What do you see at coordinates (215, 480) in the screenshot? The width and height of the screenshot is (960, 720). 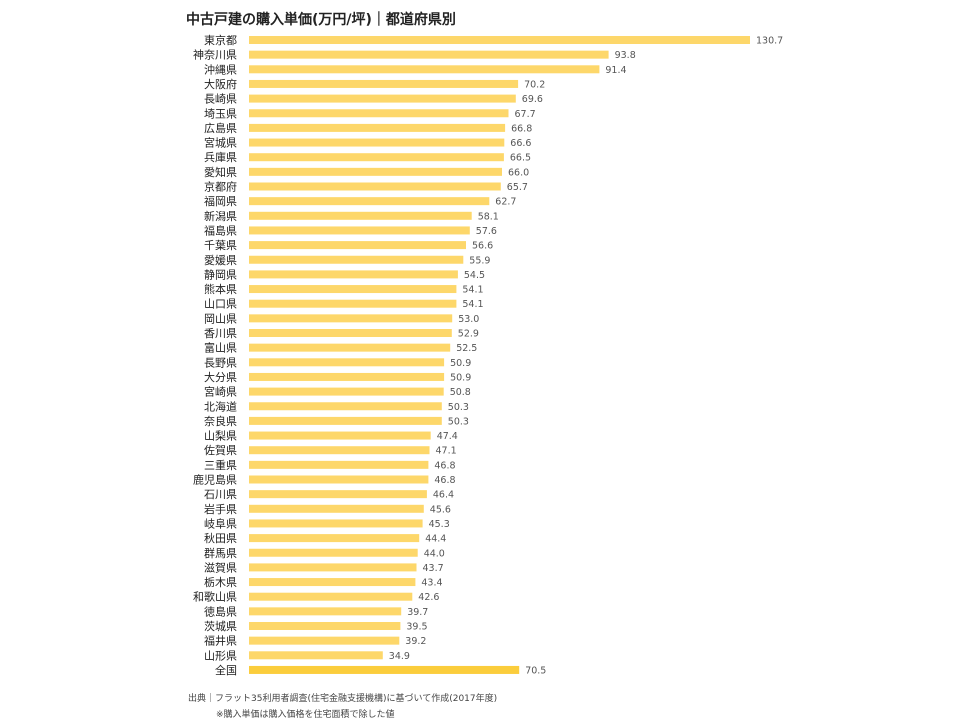 I see `category-label: 鹿児島県` at bounding box center [215, 480].